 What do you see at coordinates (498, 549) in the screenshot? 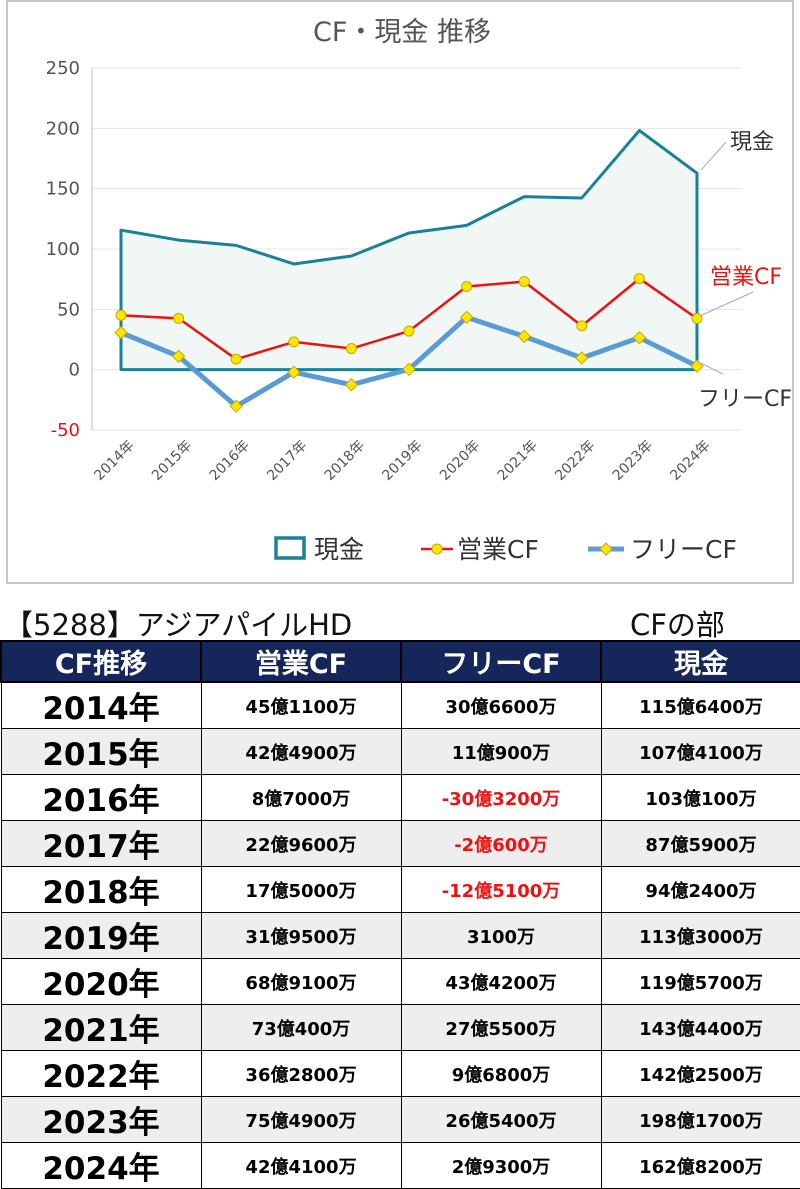
I see `legend-label-operating: 営業CF` at bounding box center [498, 549].